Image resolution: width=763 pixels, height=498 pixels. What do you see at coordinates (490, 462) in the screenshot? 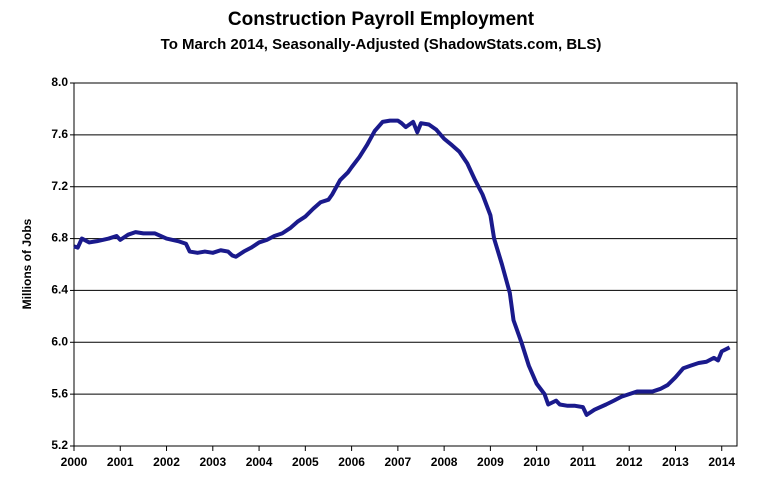
I see `x-tick-label: 2009` at bounding box center [490, 462].